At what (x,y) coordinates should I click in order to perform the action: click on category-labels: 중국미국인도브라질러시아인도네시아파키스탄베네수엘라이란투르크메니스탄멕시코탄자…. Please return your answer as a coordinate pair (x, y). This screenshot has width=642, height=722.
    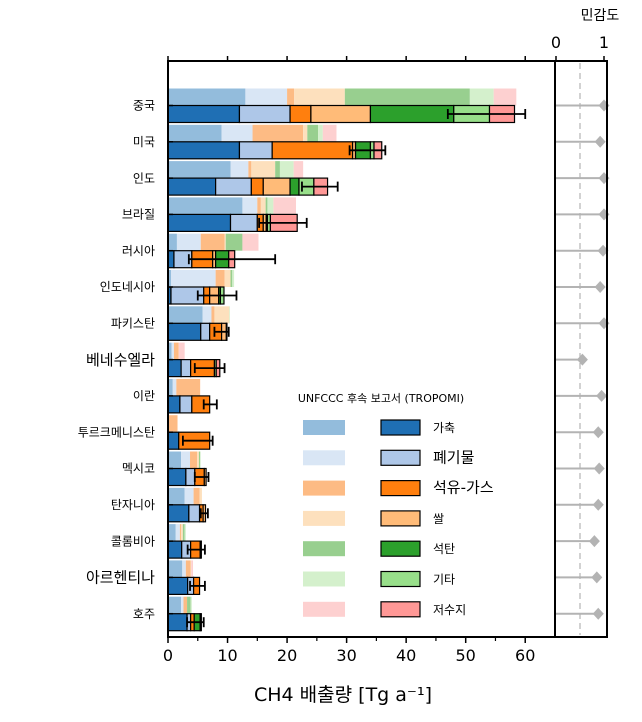
    Looking at the image, I should click on (125, 360).